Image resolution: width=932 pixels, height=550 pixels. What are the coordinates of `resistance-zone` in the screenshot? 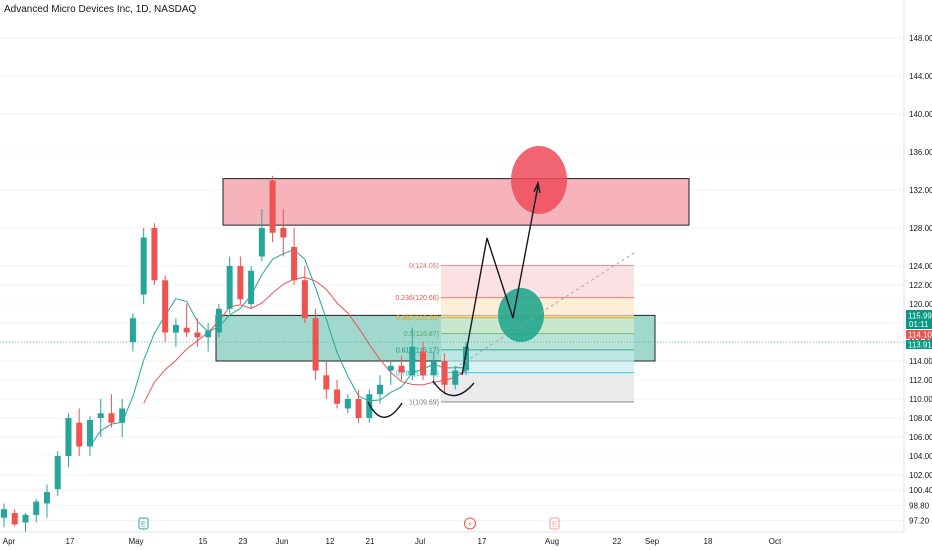 It's located at (456, 202).